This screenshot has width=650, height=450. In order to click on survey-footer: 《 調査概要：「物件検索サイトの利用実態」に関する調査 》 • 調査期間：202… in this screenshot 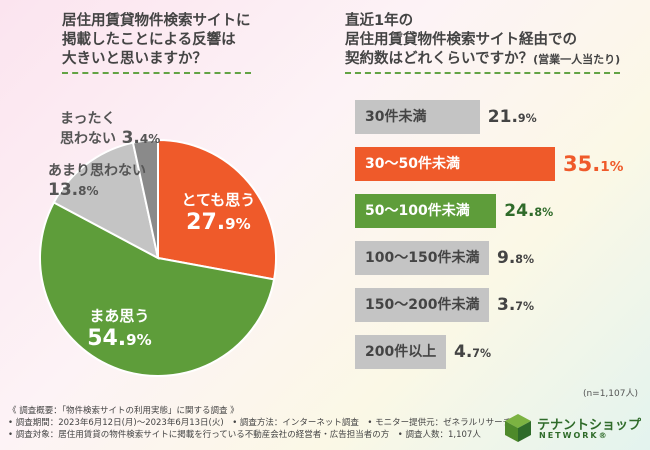, I will do `click(259, 423)`.